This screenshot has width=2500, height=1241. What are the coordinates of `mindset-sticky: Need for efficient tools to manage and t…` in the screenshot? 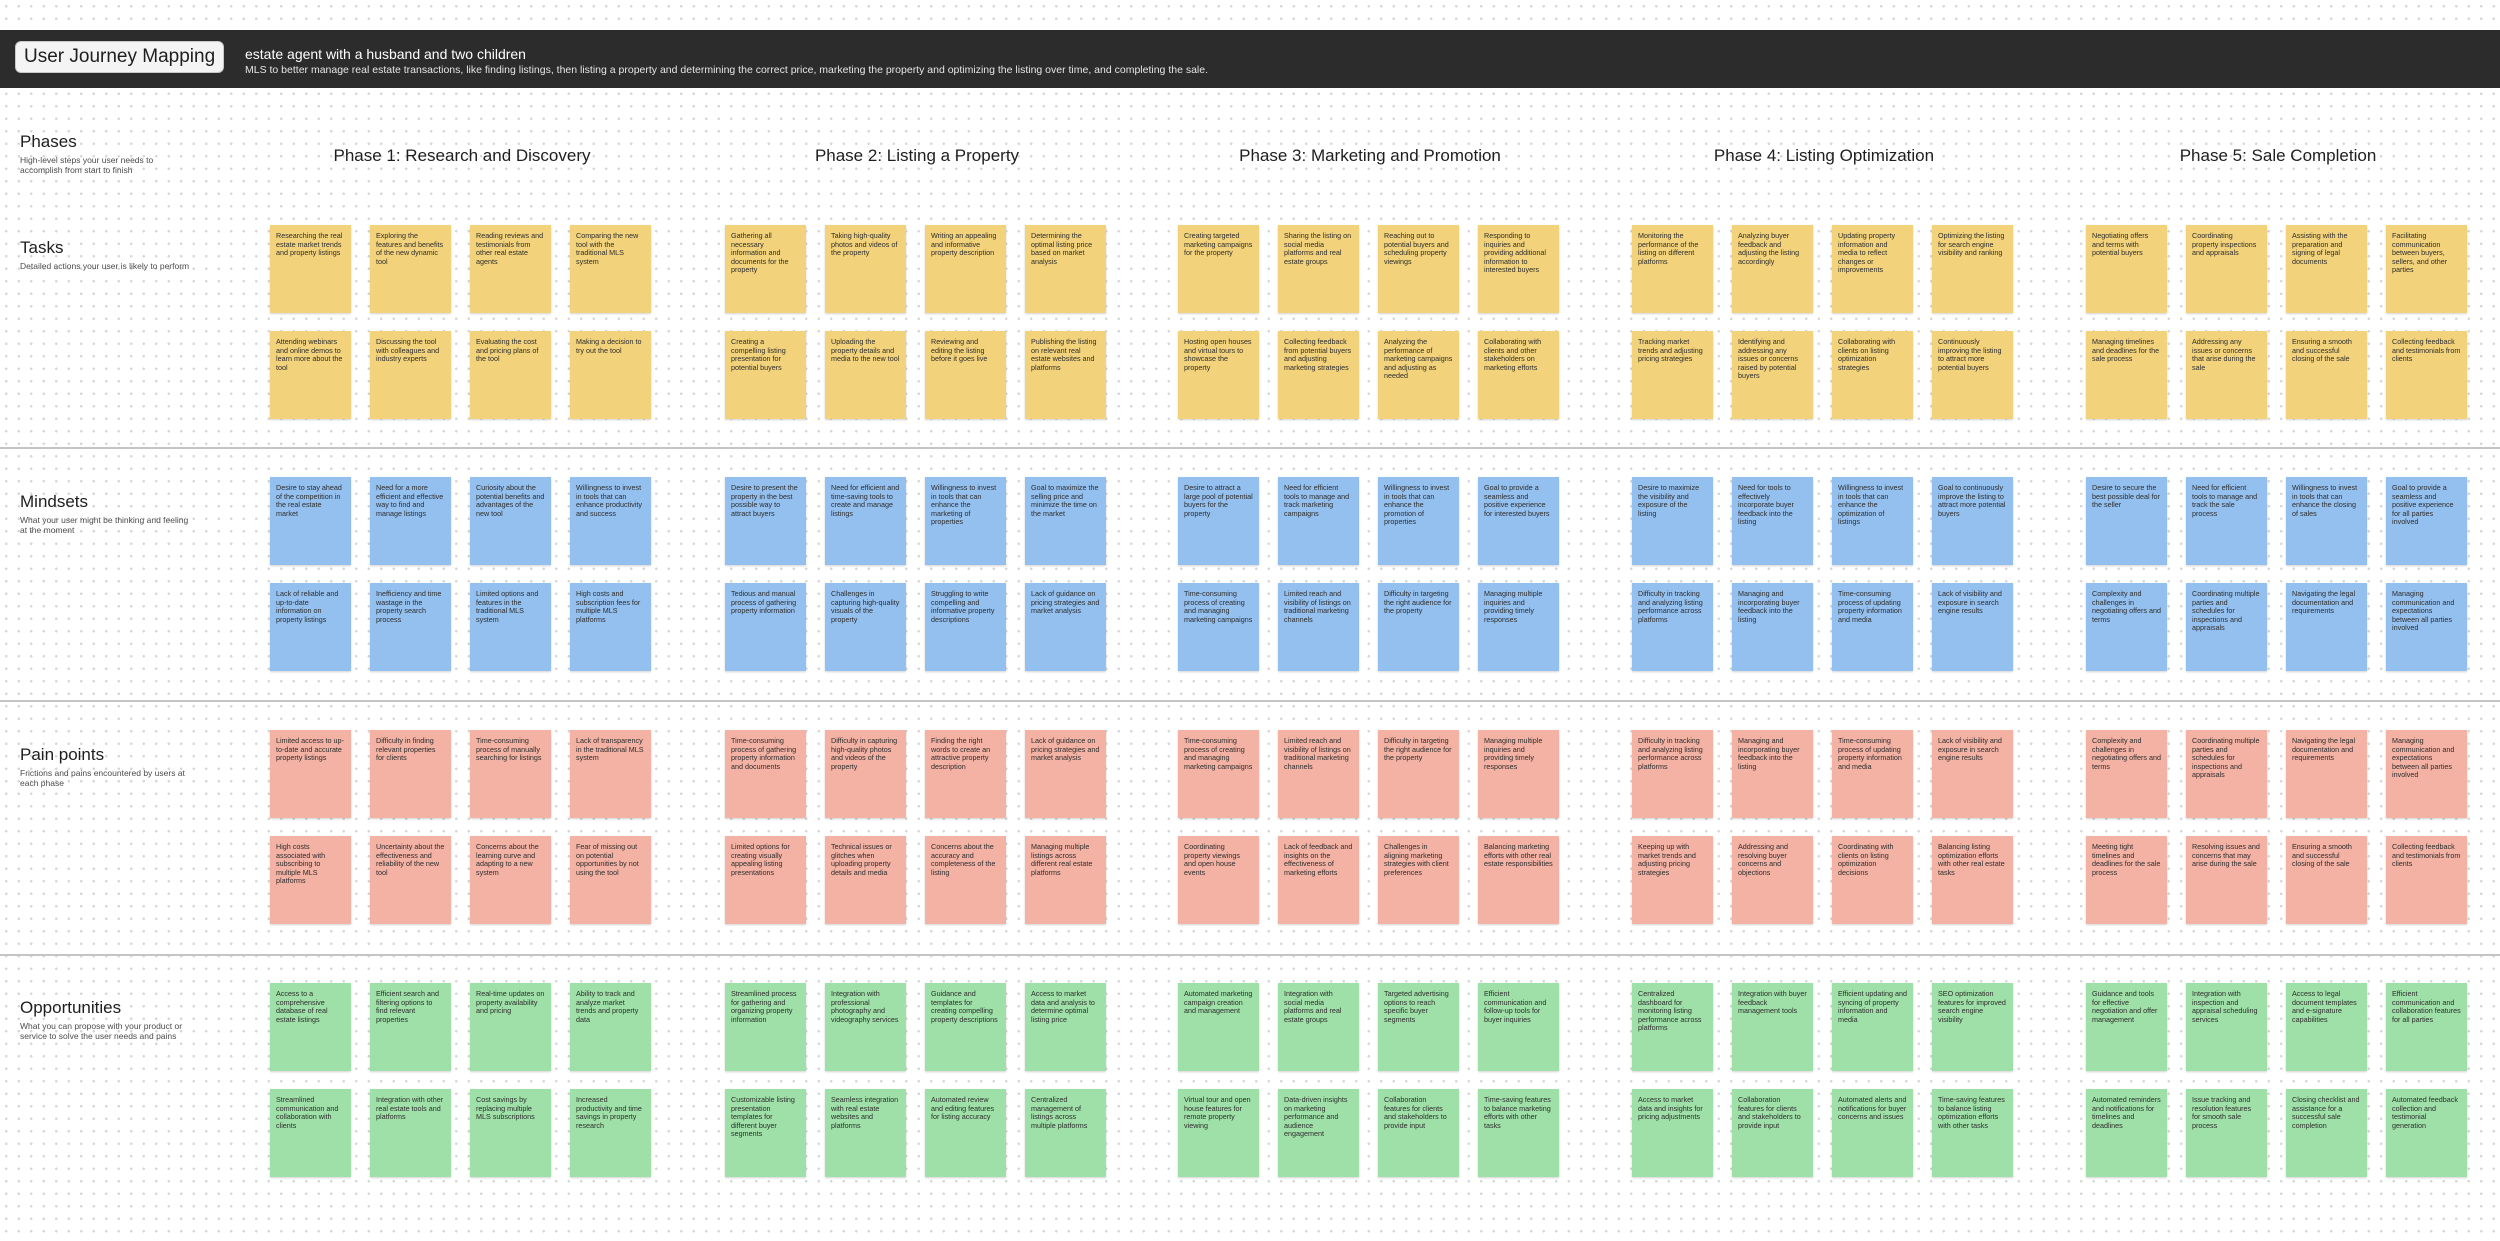 It's located at (2226, 521).